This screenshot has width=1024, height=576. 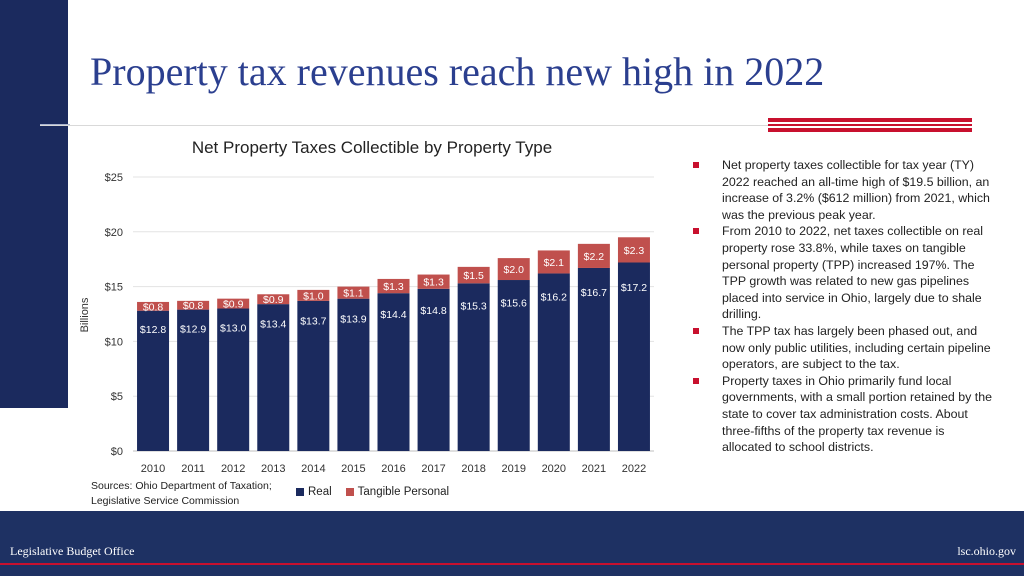 What do you see at coordinates (114, 342) in the screenshot?
I see `y-tick-label: $10` at bounding box center [114, 342].